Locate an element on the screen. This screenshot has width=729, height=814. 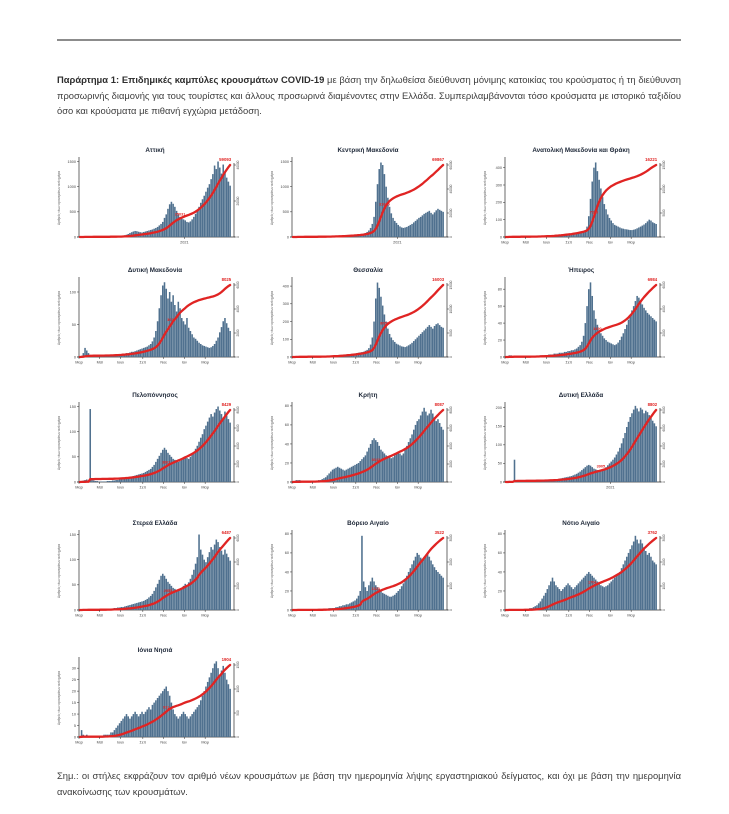
mid-total-label: 1620 is located at coordinates (376, 589).